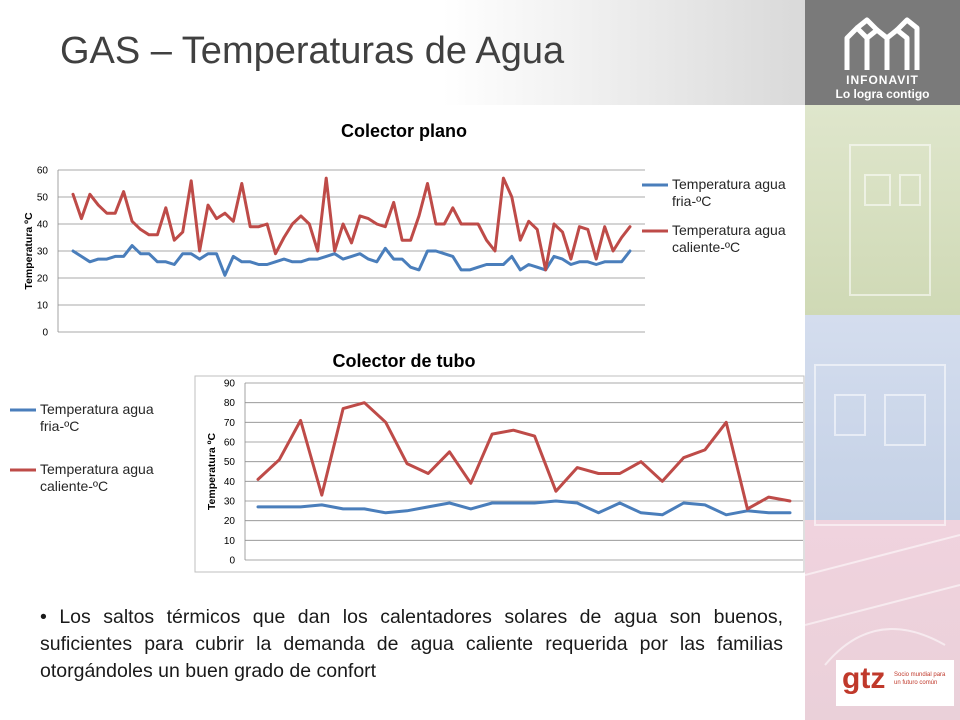 The height and width of the screenshot is (720, 960). I want to click on series-line-caliente, so click(524, 456).